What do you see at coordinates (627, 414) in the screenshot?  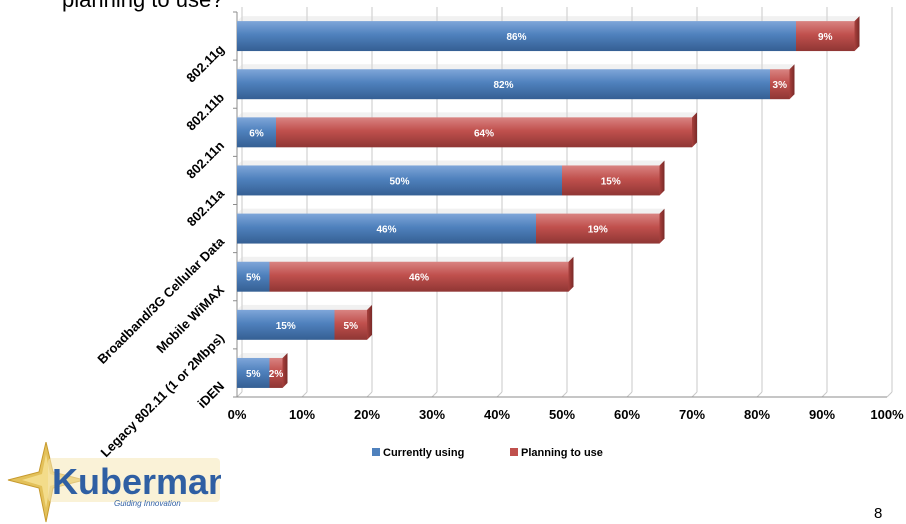 I see `x-tick-label: 60%` at bounding box center [627, 414].